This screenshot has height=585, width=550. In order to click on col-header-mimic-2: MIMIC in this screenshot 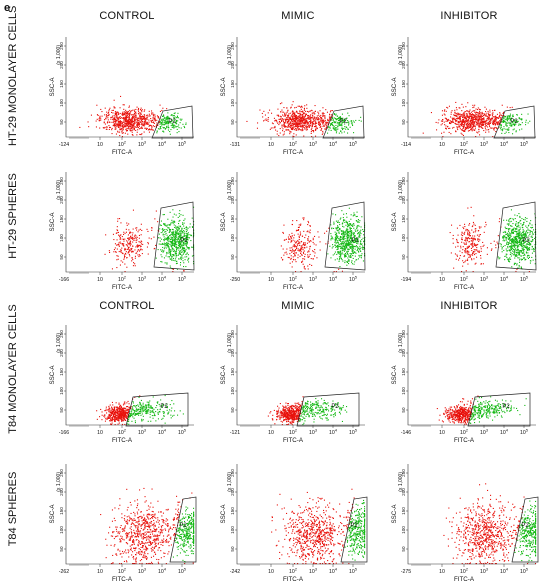, I will do `click(298, 306)`.